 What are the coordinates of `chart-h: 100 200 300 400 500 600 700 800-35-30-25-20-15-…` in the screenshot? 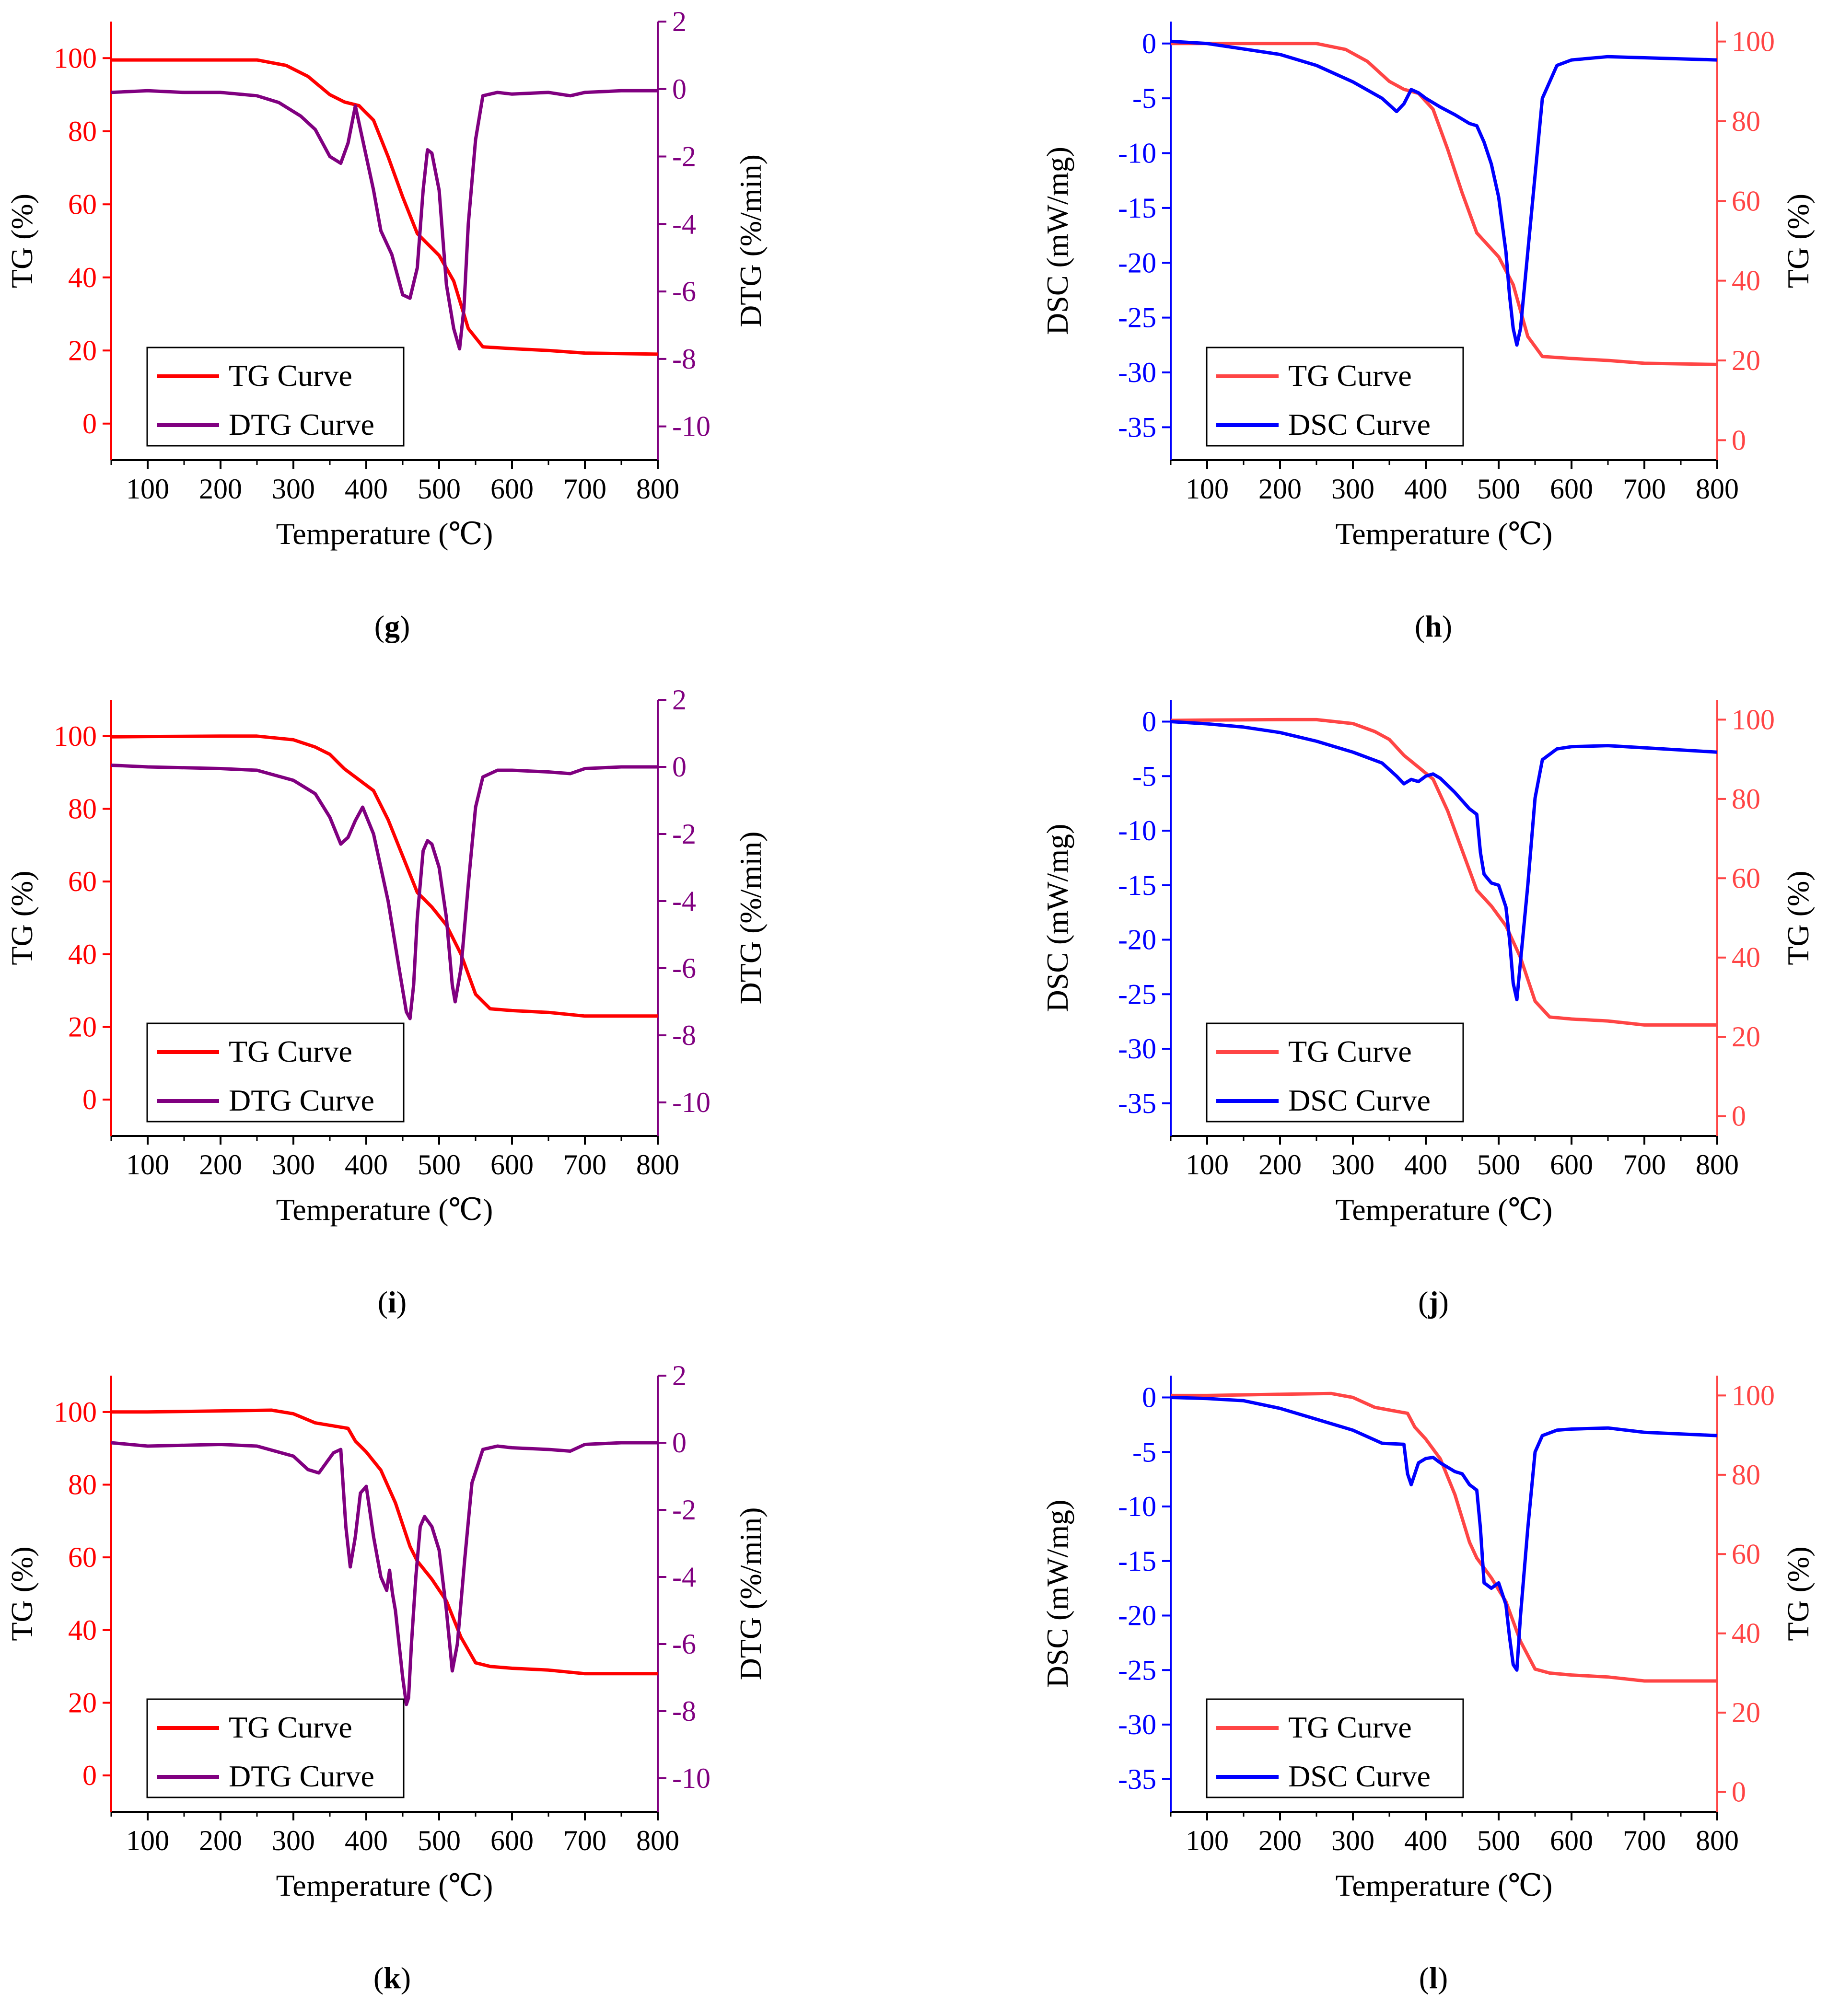 It's located at (1427, 286).